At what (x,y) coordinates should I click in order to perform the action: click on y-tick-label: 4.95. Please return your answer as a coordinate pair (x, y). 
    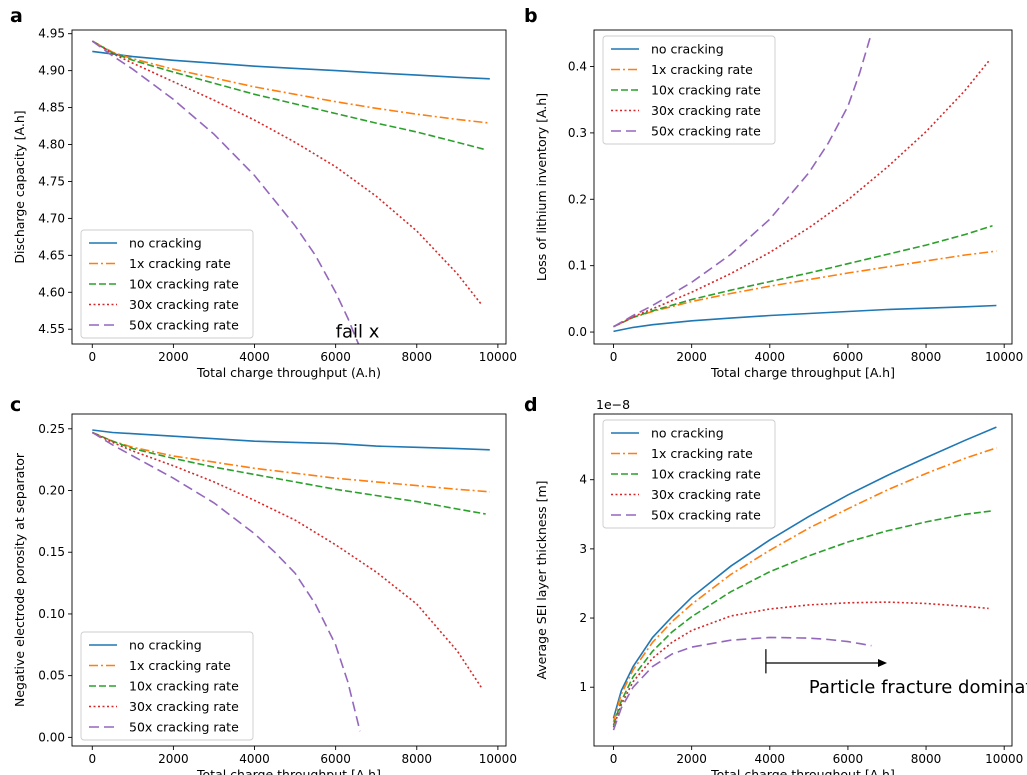
    Looking at the image, I should click on (51, 34).